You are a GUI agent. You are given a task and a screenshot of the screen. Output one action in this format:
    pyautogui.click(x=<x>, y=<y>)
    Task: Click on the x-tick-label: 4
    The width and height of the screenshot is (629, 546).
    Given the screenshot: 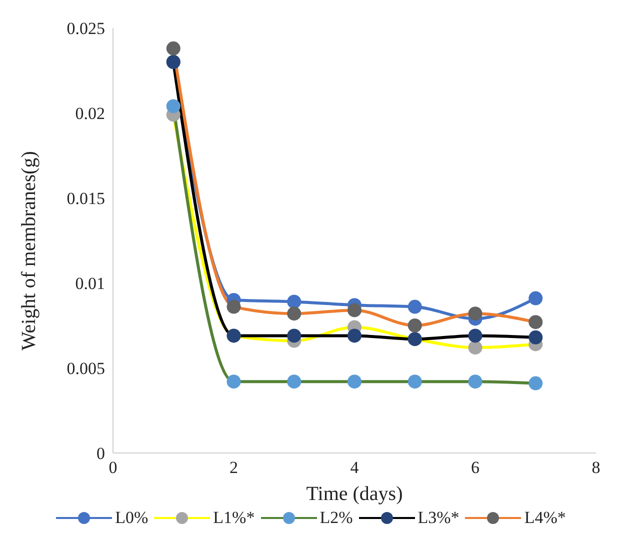 What is the action you would take?
    pyautogui.click(x=355, y=468)
    